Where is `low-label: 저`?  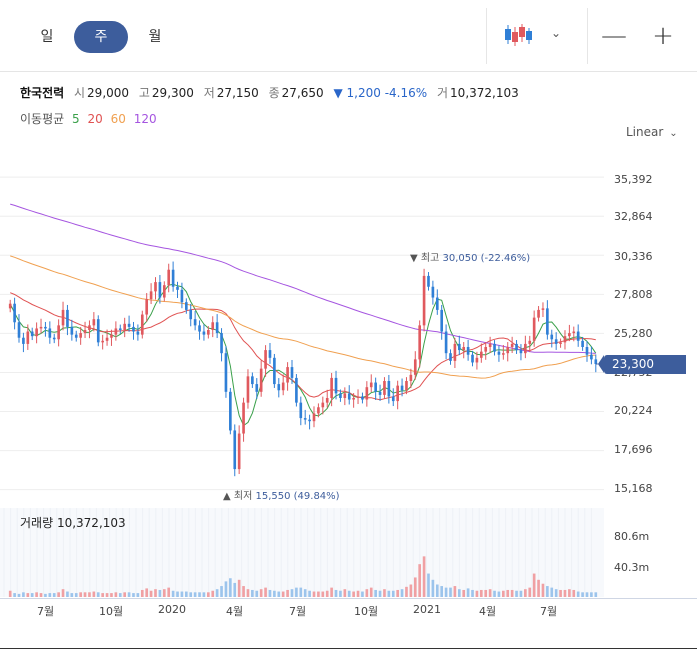
low-label: 저 is located at coordinates (209, 93).